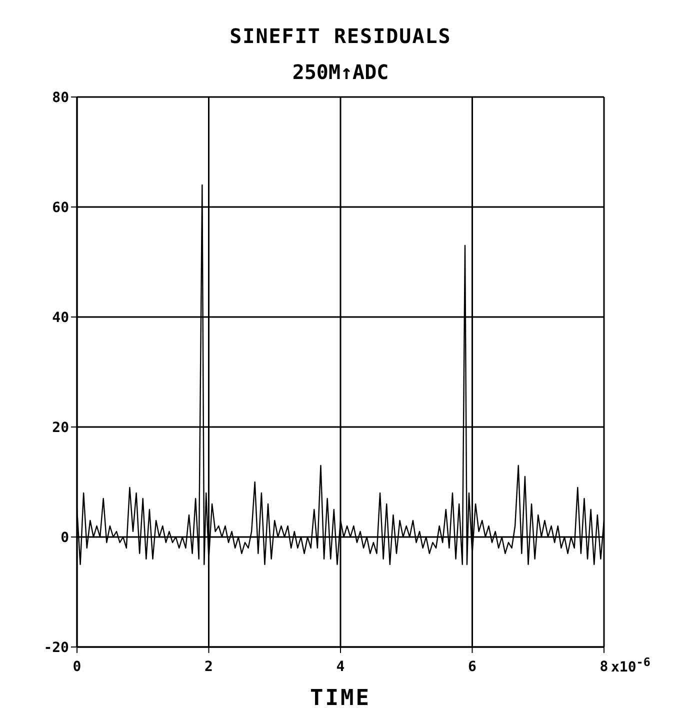 The height and width of the screenshot is (725, 682). Describe the element at coordinates (60, 428) in the screenshot. I see `y-tick-label: 20` at that location.